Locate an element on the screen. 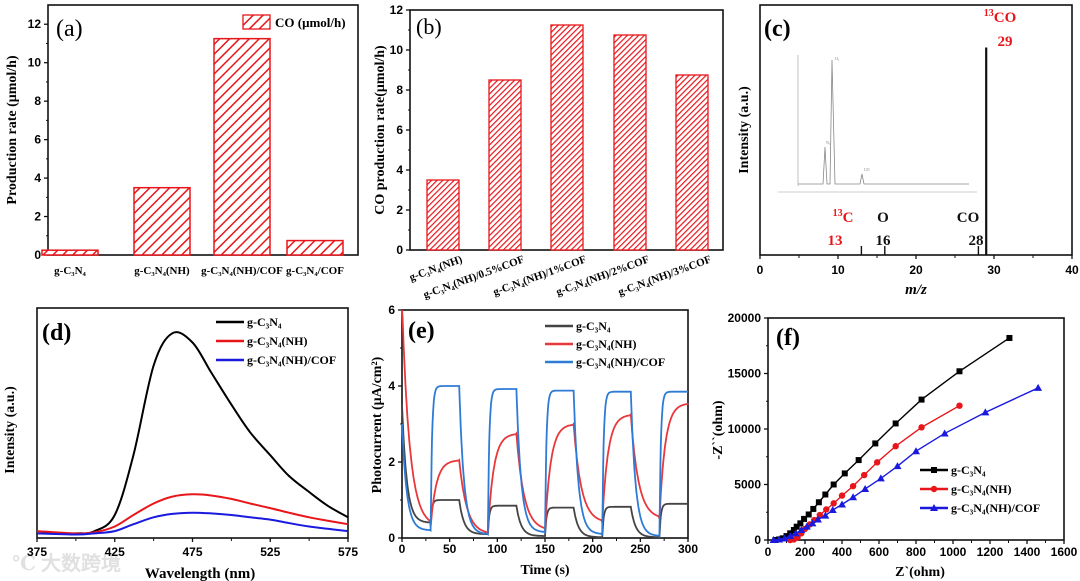 The height and width of the screenshot is (581, 1080). panel-c-peak-label: CO is located at coordinates (968, 218).